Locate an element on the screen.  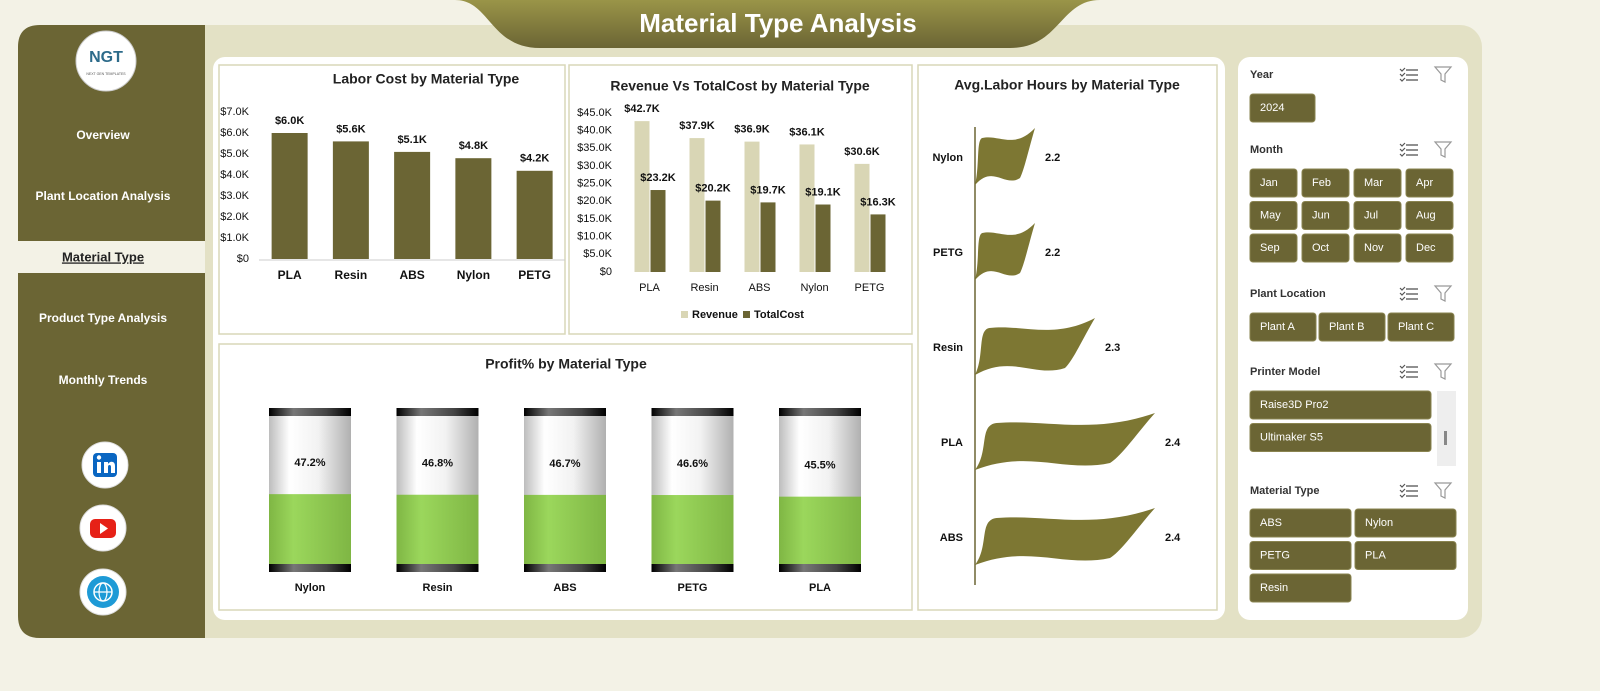
scroll-thumb is located at coordinates (1445, 438).